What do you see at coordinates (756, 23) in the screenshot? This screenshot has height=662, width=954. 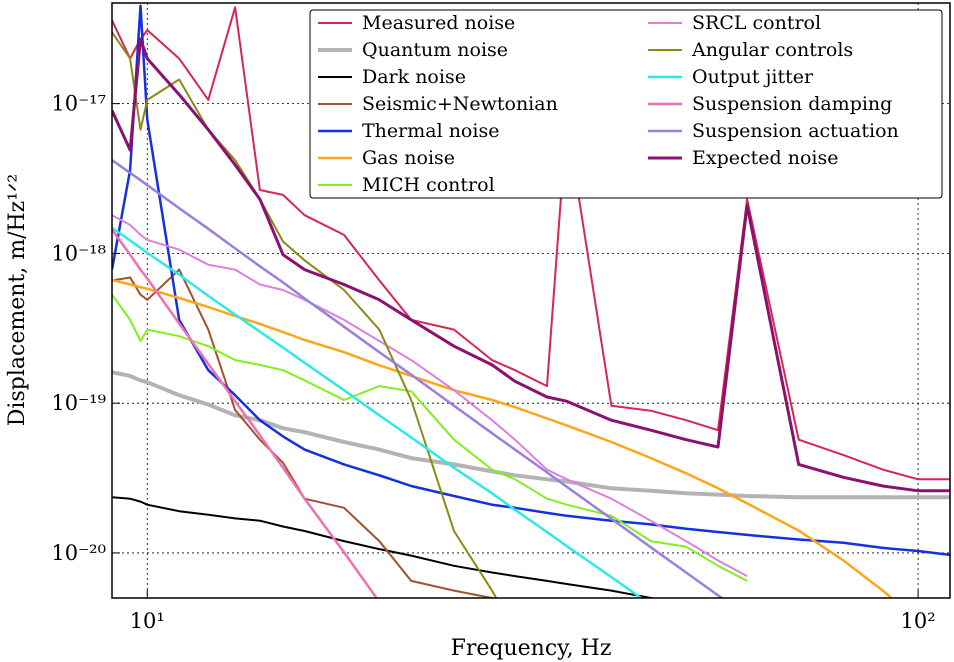 I see `legend-label: SRCL control` at bounding box center [756, 23].